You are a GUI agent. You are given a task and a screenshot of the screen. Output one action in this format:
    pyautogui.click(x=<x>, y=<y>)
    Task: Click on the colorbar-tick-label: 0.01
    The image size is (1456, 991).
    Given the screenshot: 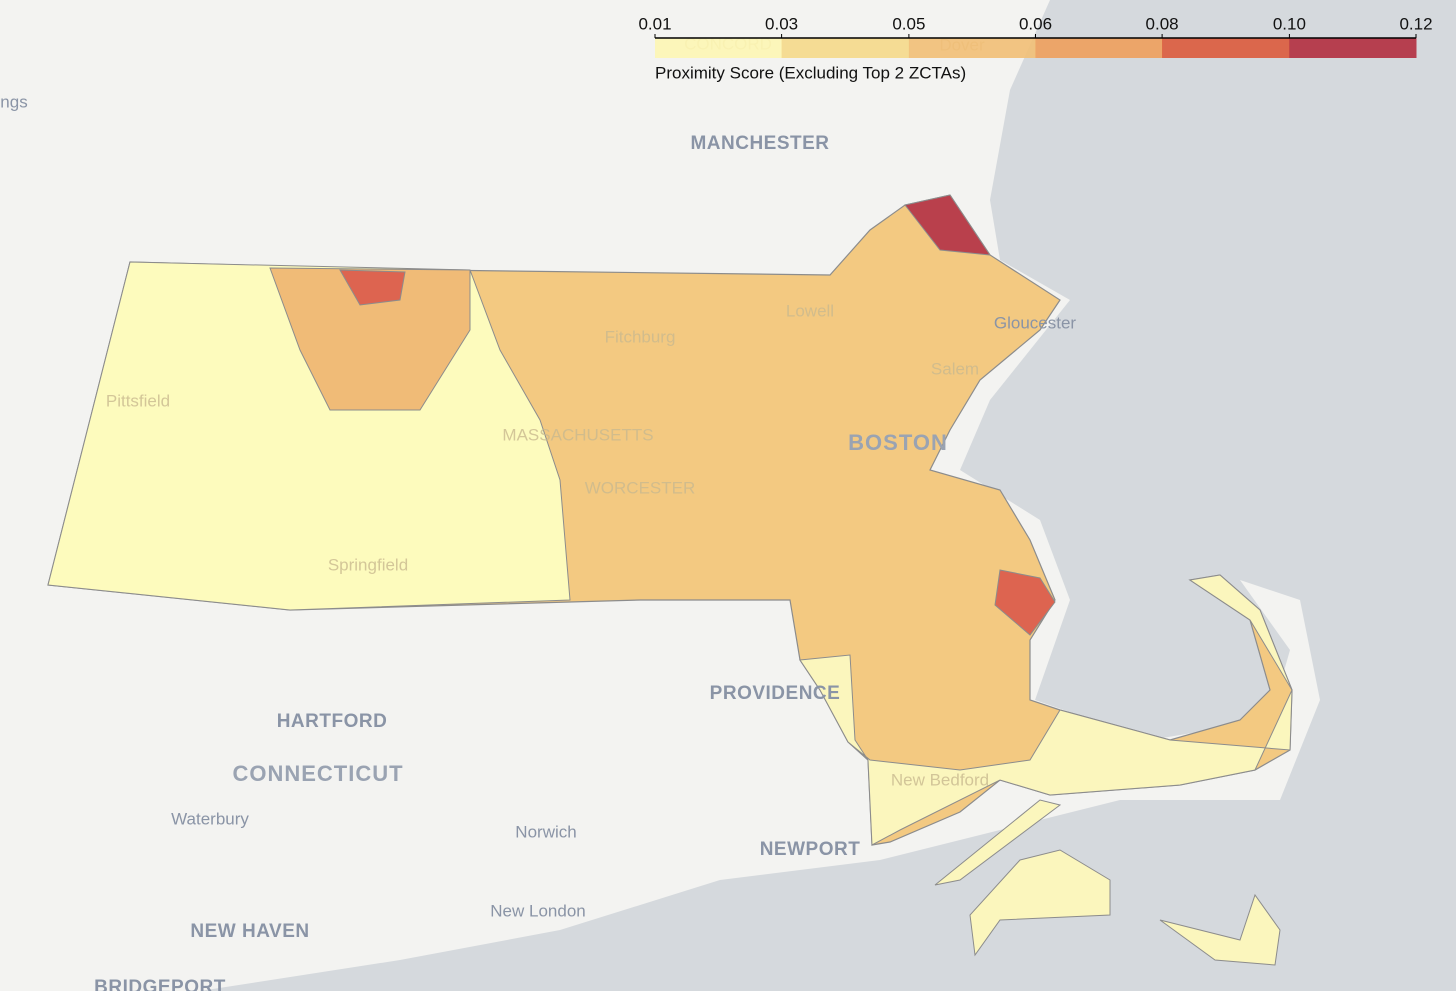 What is the action you would take?
    pyautogui.click(x=654, y=23)
    